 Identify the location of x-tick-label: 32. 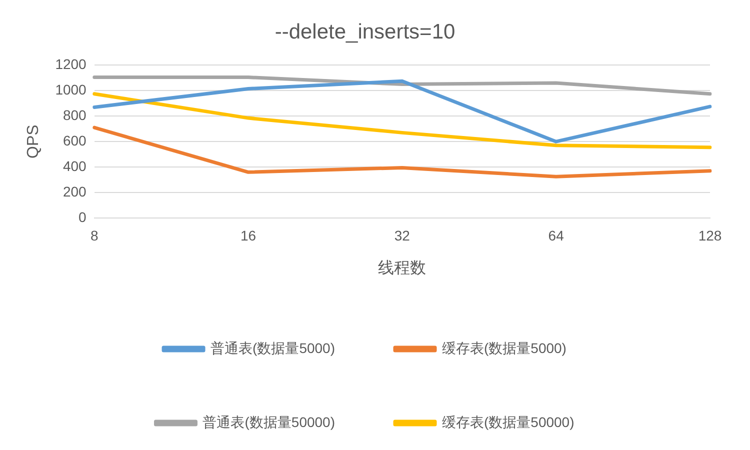
(402, 235).